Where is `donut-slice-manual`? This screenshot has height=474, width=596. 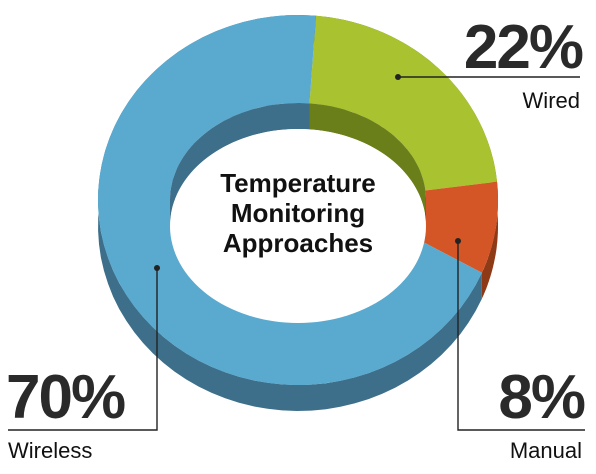 donut-slice-manual is located at coordinates (456, 227).